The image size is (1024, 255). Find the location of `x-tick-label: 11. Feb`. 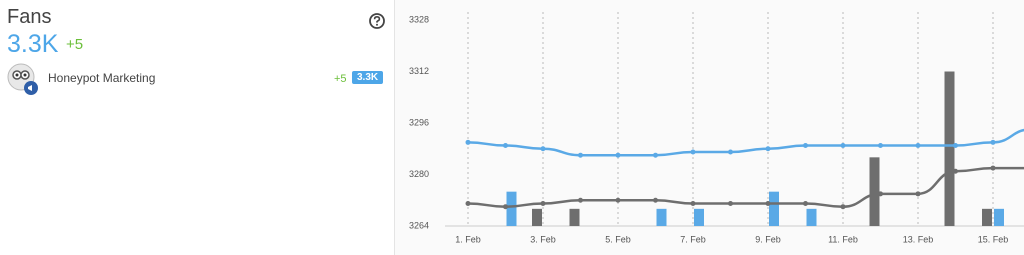

x-tick-label: 11. Feb is located at coordinates (843, 239).